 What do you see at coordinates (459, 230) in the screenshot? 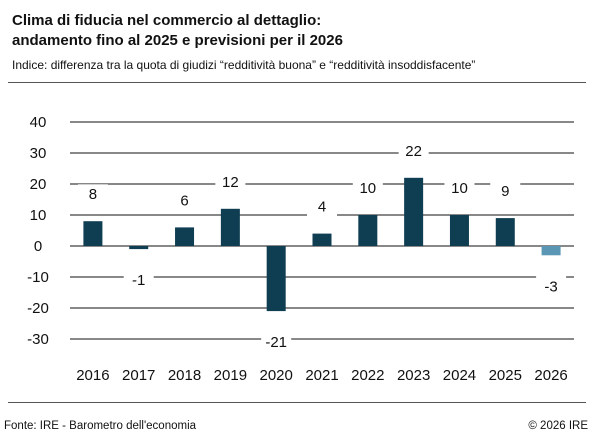
I see `bar-2024` at bounding box center [459, 230].